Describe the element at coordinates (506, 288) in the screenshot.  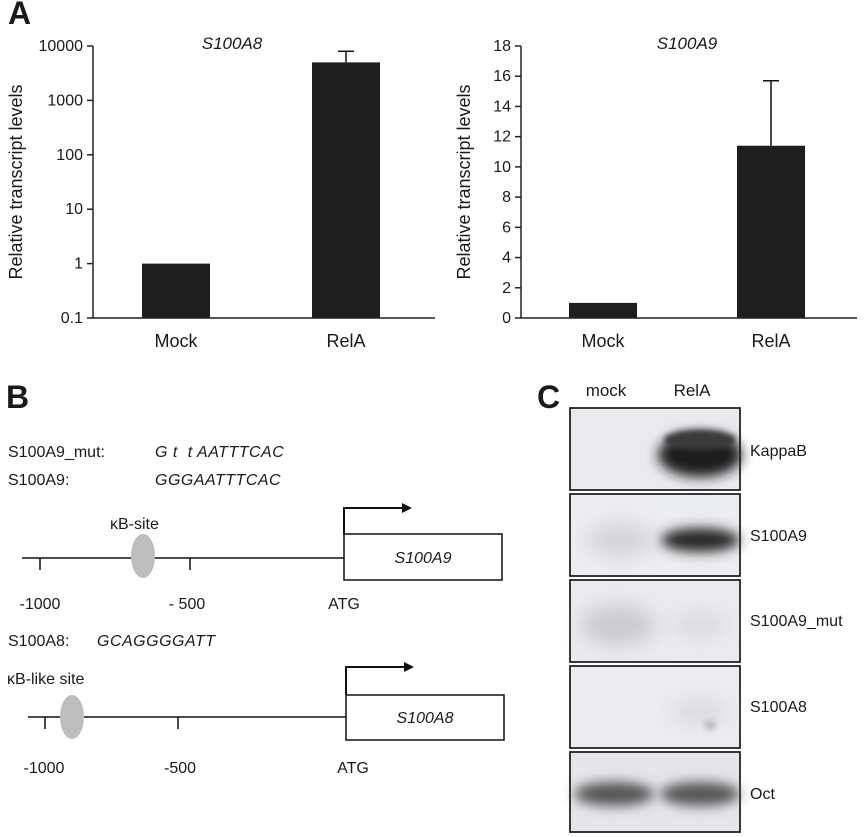
I see `y-tick-label: 2` at that location.